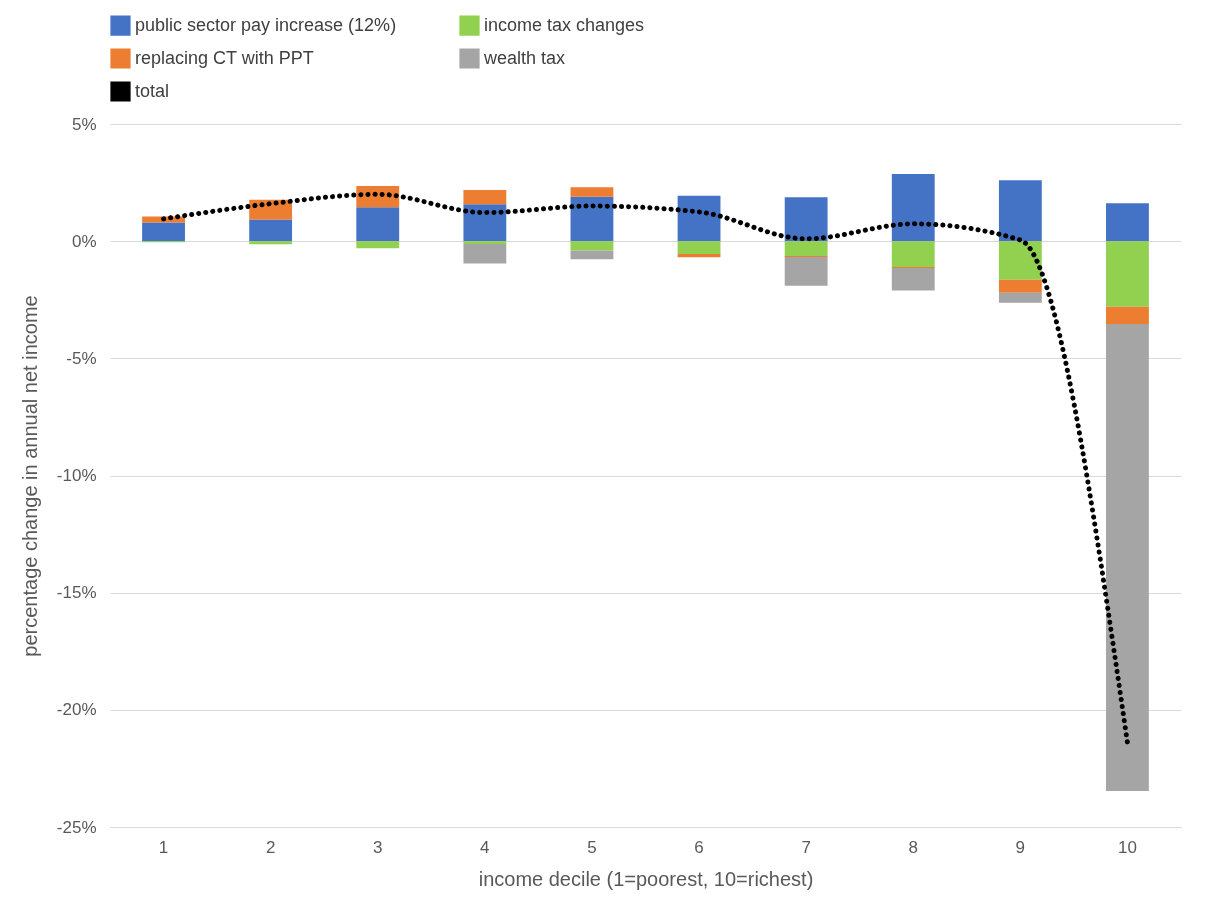 The width and height of the screenshot is (1206, 909). I want to click on x-tick-label: 10, so click(1127, 847).